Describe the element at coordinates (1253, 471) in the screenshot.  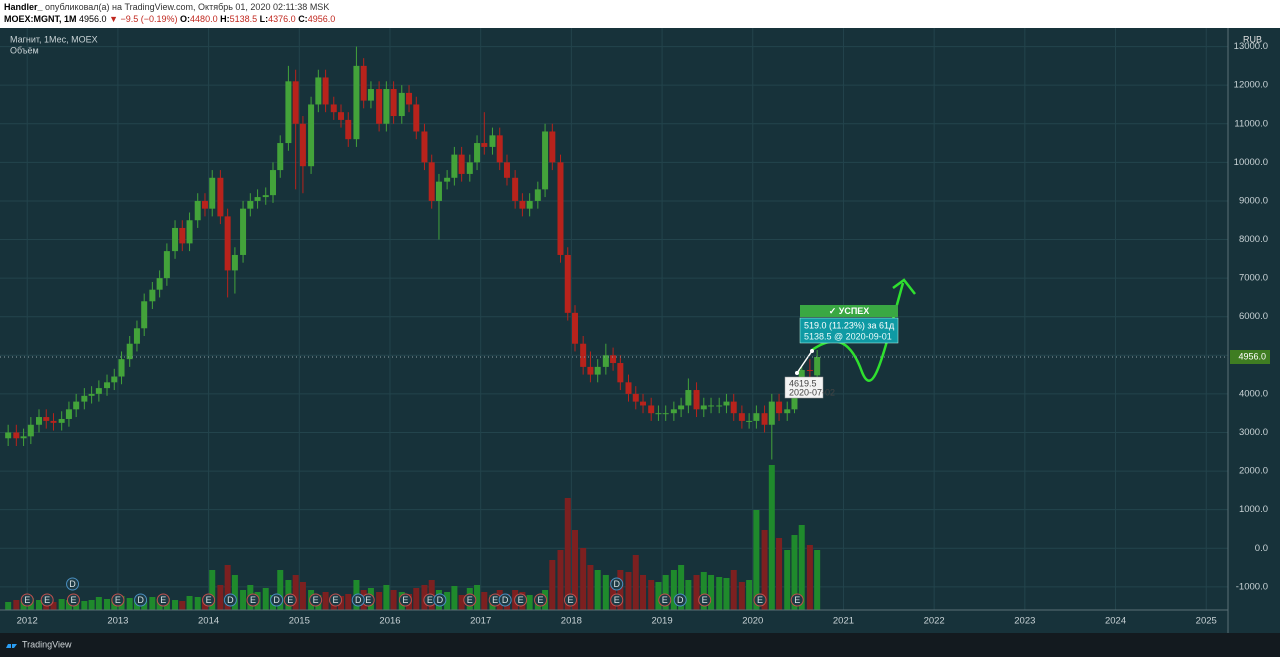
I see `y-tick-label: 2000.0` at that location.